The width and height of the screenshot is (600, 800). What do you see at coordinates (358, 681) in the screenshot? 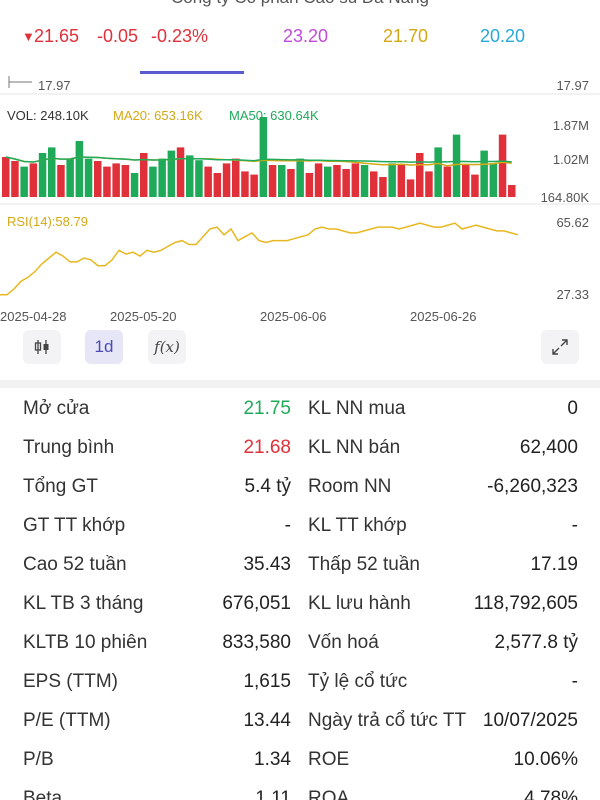
I see `stat-label: Tỷ lệ cổ tức` at bounding box center [358, 681].